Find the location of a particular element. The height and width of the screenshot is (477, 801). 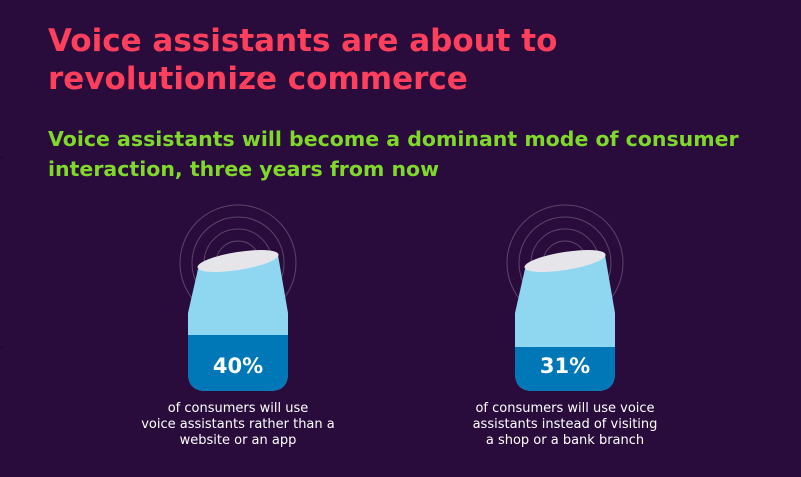

caption-line: website or an app is located at coordinates (238, 440).